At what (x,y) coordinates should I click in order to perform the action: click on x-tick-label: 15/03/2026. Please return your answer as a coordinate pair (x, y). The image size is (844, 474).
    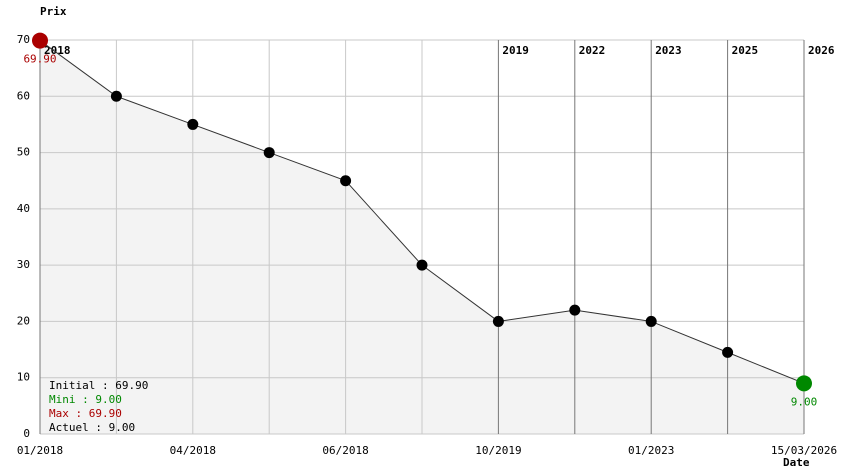
    Looking at the image, I should click on (804, 450).